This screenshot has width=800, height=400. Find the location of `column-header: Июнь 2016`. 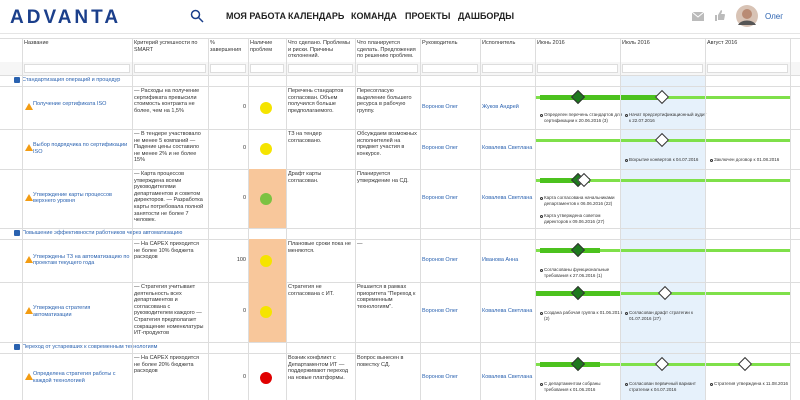

column-header: Июнь 2016 is located at coordinates (551, 43).